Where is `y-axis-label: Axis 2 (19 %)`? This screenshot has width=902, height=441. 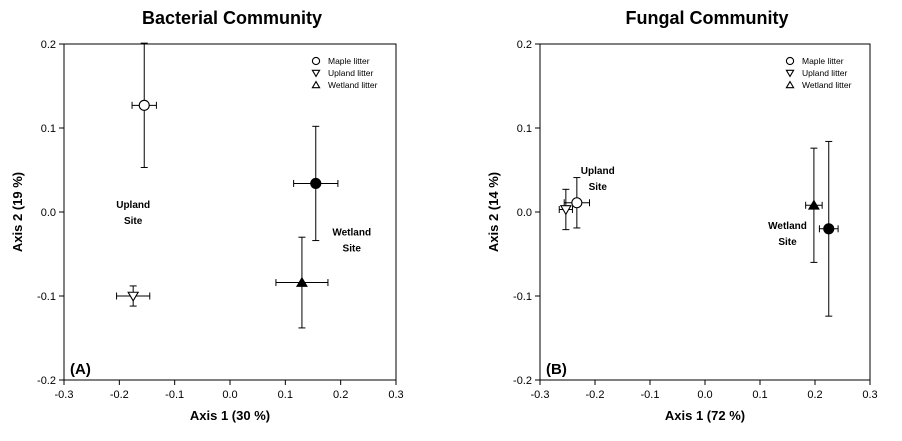
y-axis-label: Axis 2 (19 %) is located at coordinates (17, 212).